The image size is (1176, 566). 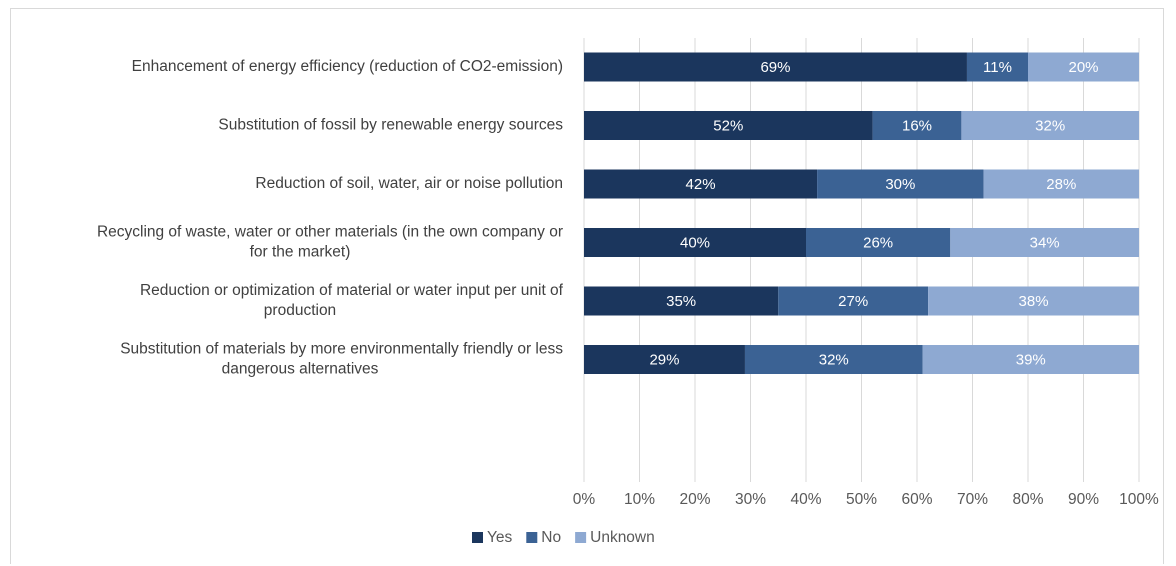 I want to click on data-label: 38%, so click(x=1034, y=301).